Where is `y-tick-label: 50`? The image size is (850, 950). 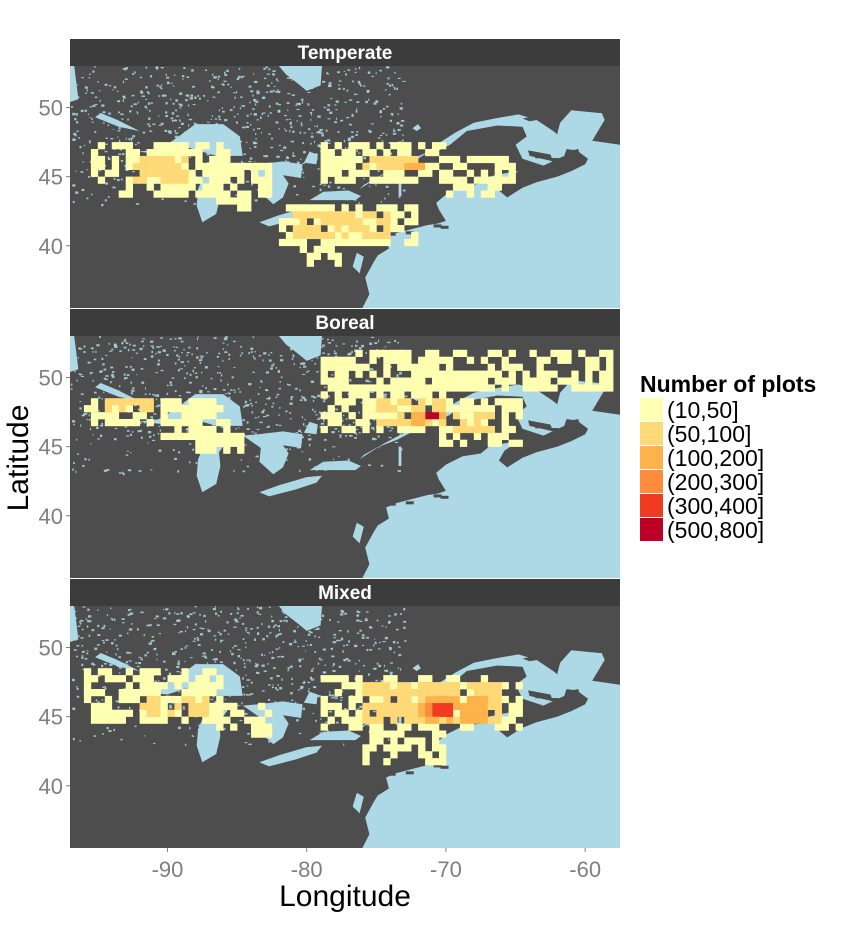
y-tick-label: 50 is located at coordinates (51, 377).